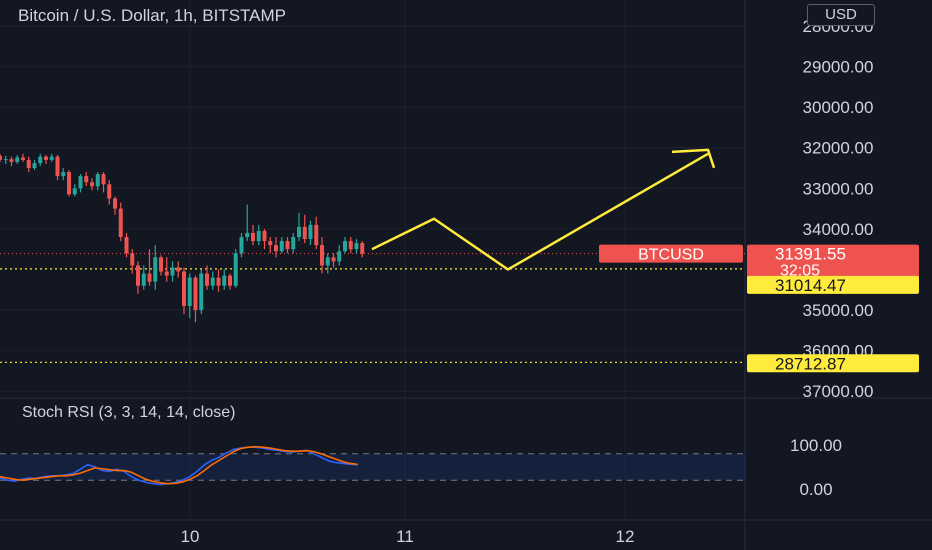 This screenshot has height=550, width=932. Describe the element at coordinates (405, 536) in the screenshot. I see `time-scale-label: 11` at that location.